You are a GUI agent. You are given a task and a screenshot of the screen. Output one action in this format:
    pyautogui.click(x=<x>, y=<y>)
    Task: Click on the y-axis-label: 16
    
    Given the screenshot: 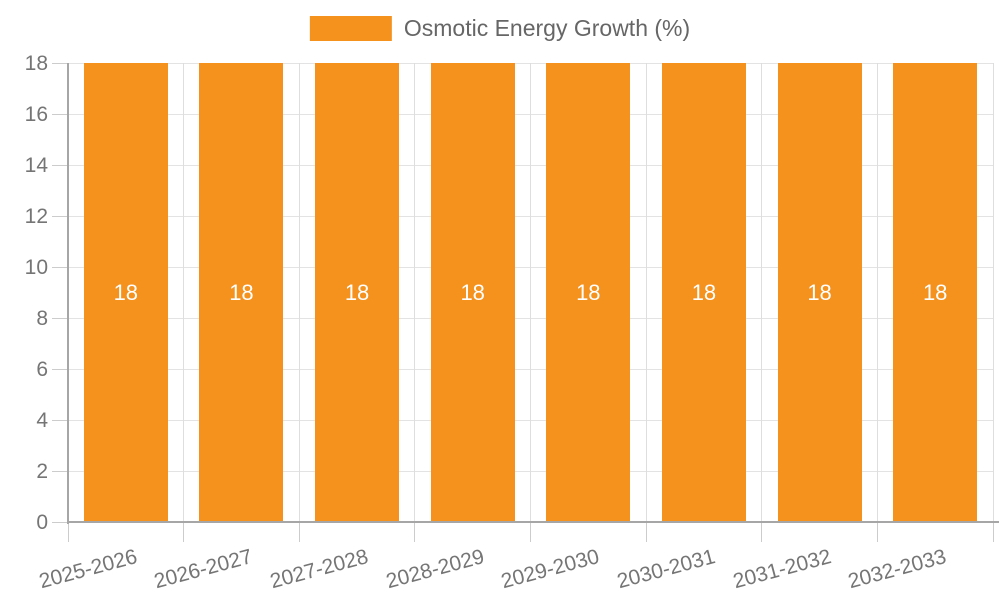 What is the action you would take?
    pyautogui.click(x=36, y=114)
    